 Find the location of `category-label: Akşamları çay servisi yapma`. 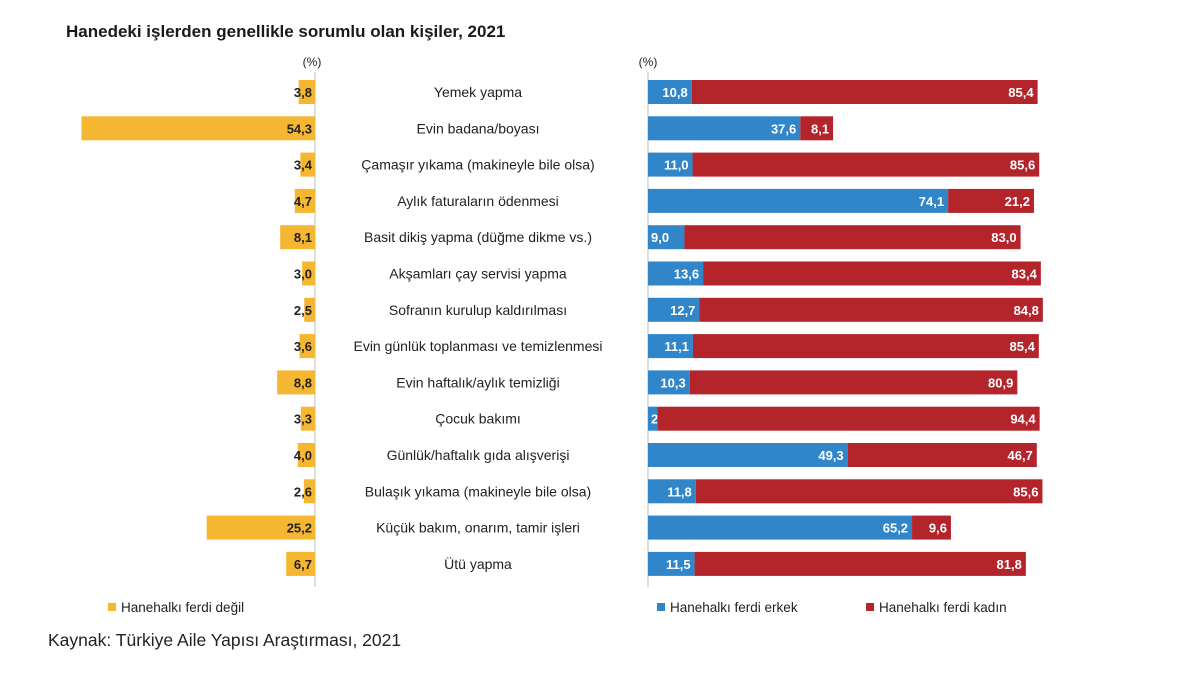

category-label: Akşamları çay servisi yapma is located at coordinates (478, 274).